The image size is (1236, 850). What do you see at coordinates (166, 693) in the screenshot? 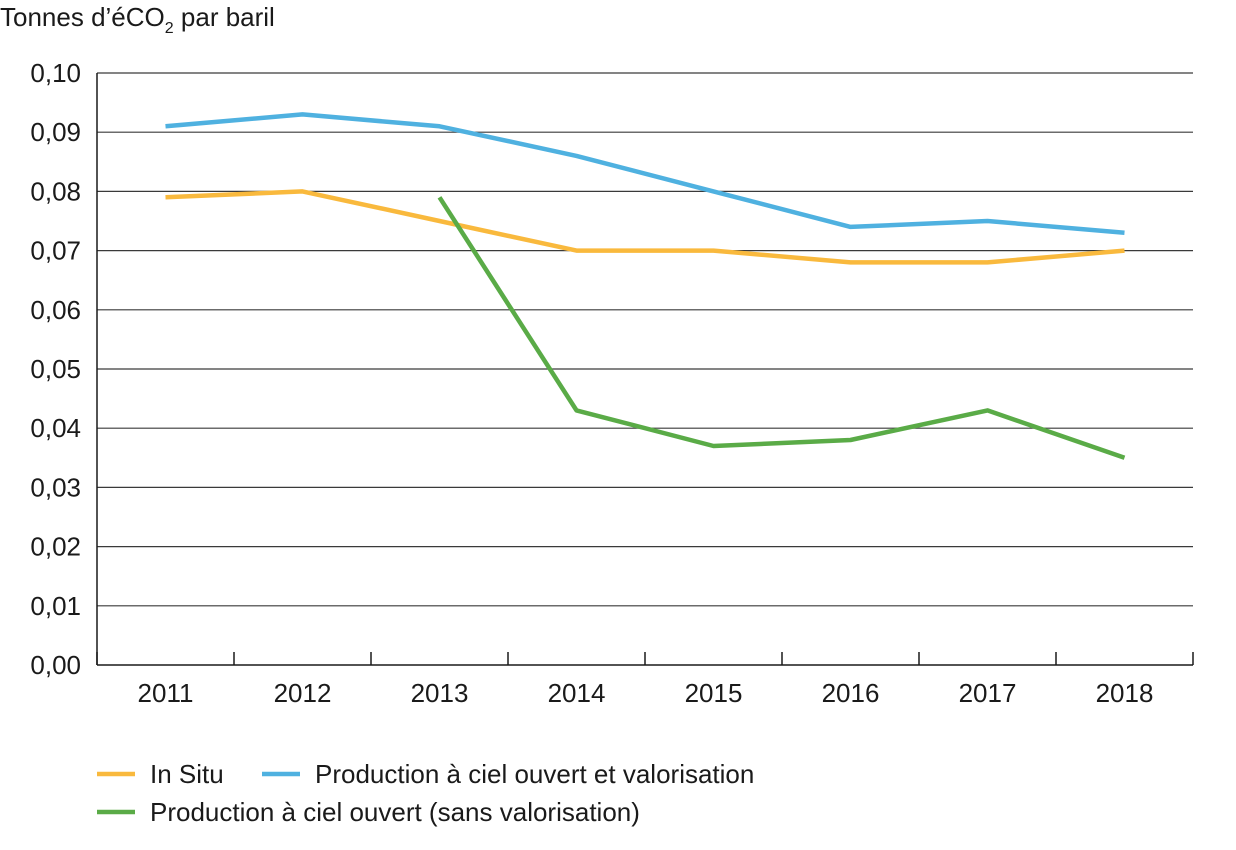
I see `x-tick-label: 2011` at bounding box center [166, 693].